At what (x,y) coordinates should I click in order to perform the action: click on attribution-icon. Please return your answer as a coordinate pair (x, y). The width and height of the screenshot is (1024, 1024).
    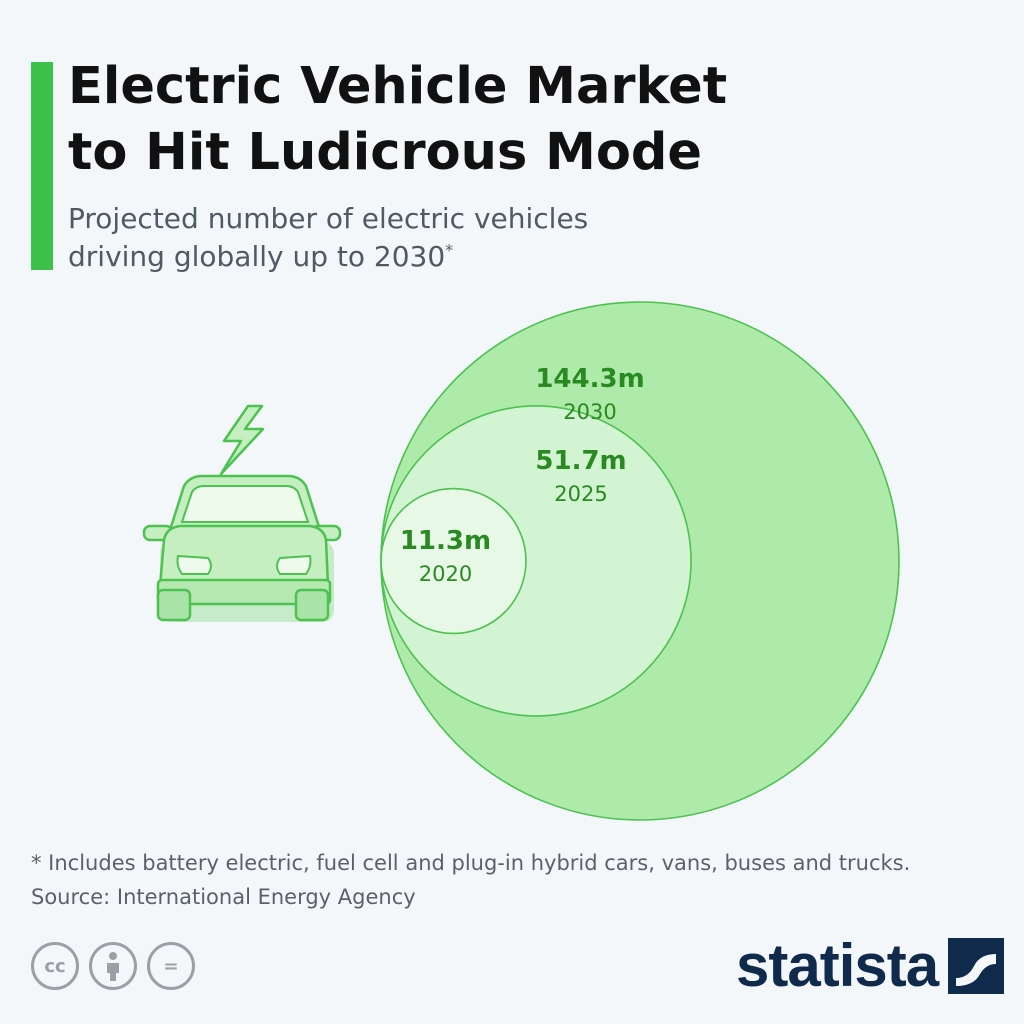
    Looking at the image, I should click on (113, 966).